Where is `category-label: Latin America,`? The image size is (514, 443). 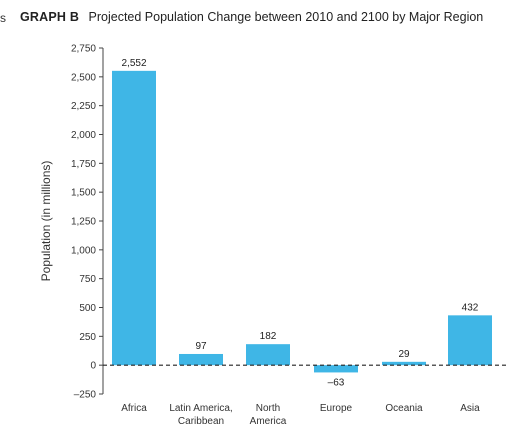
category-label: Latin America, is located at coordinates (200, 408).